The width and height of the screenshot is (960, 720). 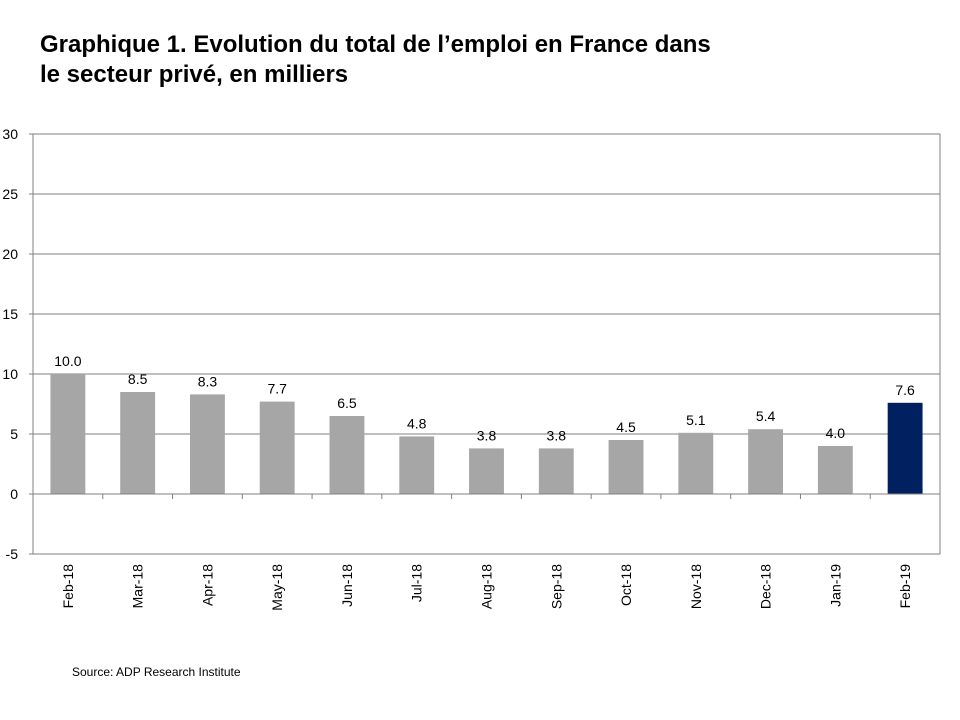 What do you see at coordinates (417, 583) in the screenshot?
I see `x-tick-label: Jul-18` at bounding box center [417, 583].